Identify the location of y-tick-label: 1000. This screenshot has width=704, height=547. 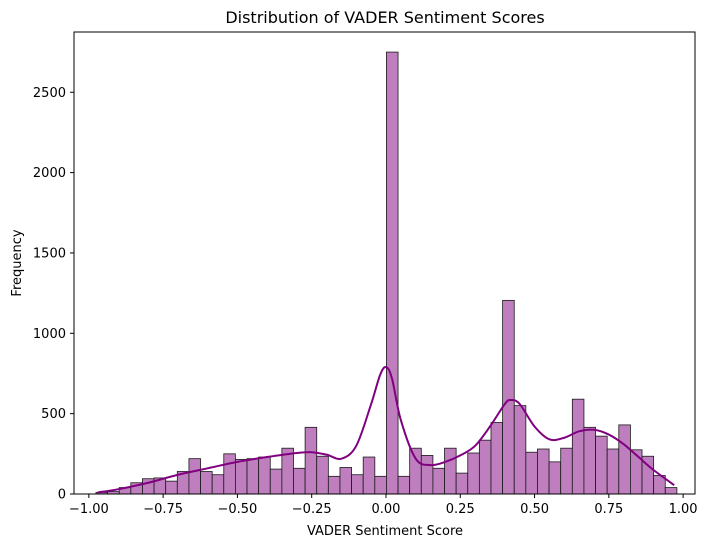
(49, 334).